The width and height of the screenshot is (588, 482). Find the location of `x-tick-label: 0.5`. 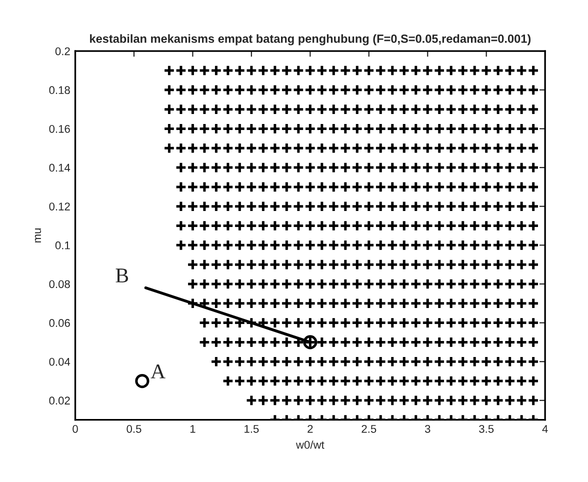

x-tick-label: 0.5 is located at coordinates (134, 428).